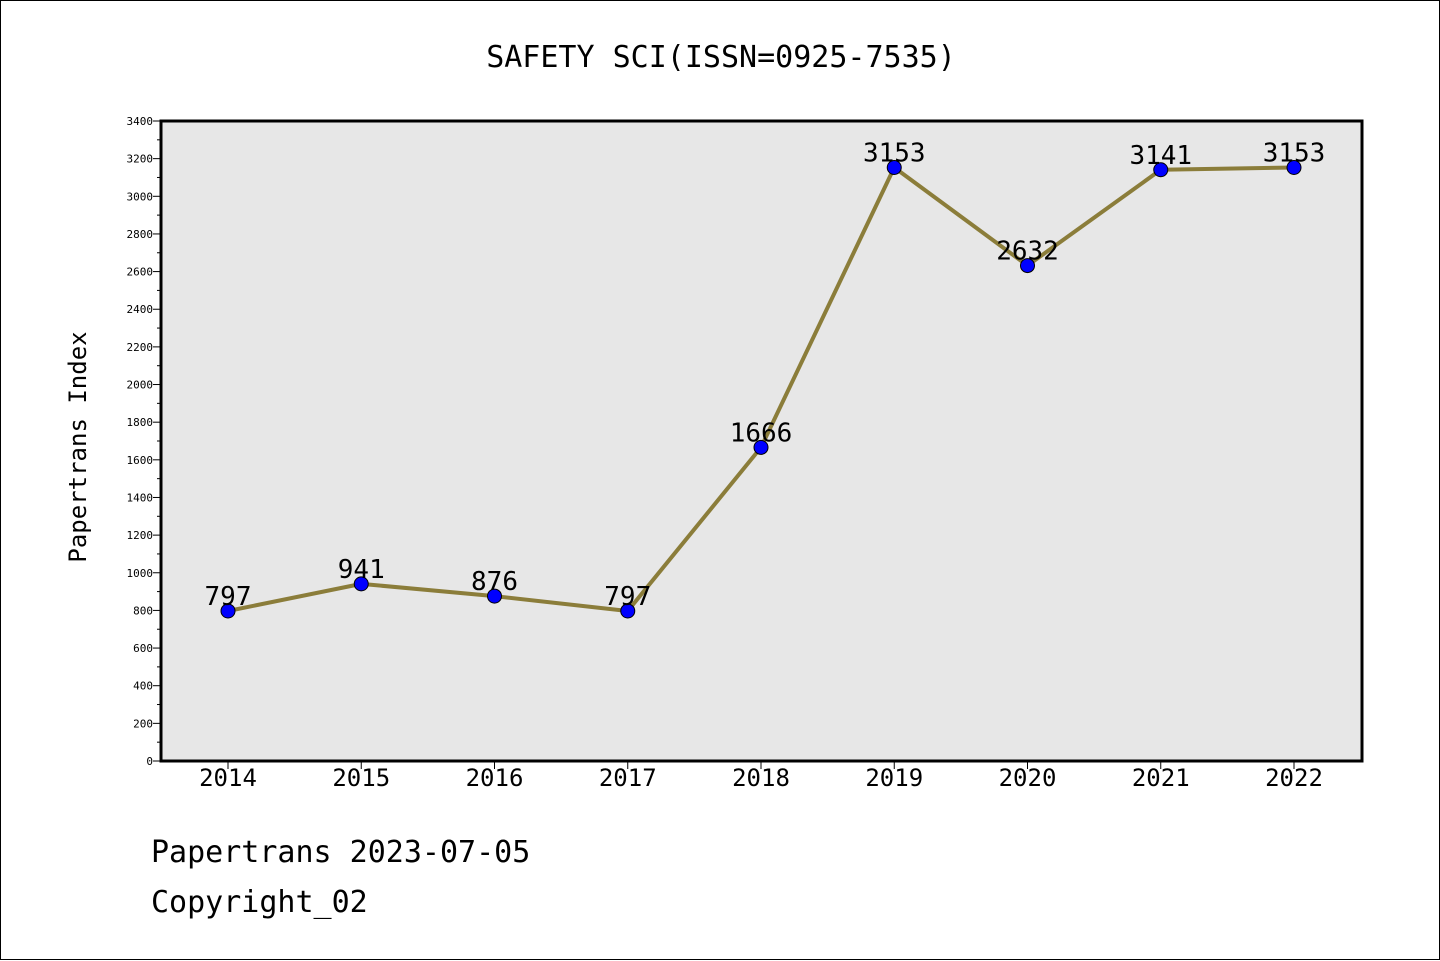  I want to click on x-tick-label: 2019, so click(894, 778).